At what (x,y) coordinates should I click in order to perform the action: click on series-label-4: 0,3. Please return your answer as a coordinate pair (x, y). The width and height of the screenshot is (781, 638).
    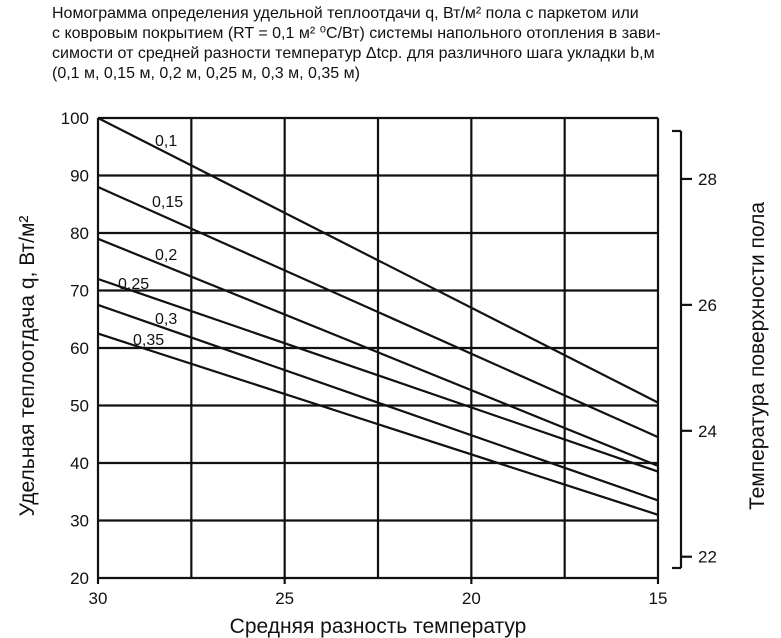
    Looking at the image, I should click on (166, 319).